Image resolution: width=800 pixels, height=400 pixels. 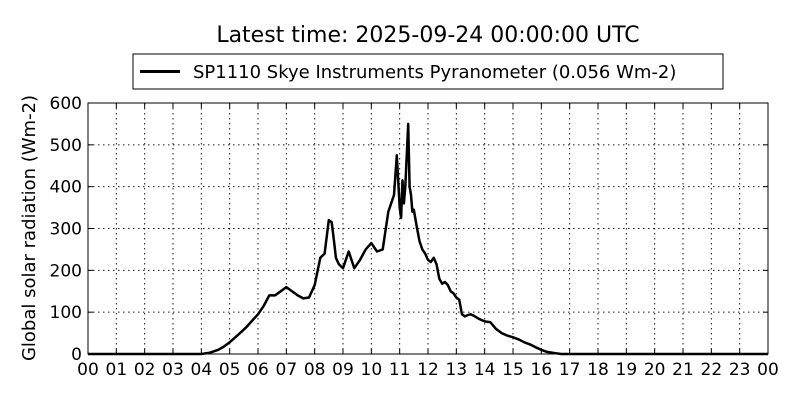 I want to click on x-tick-label: 07, so click(x=287, y=370).